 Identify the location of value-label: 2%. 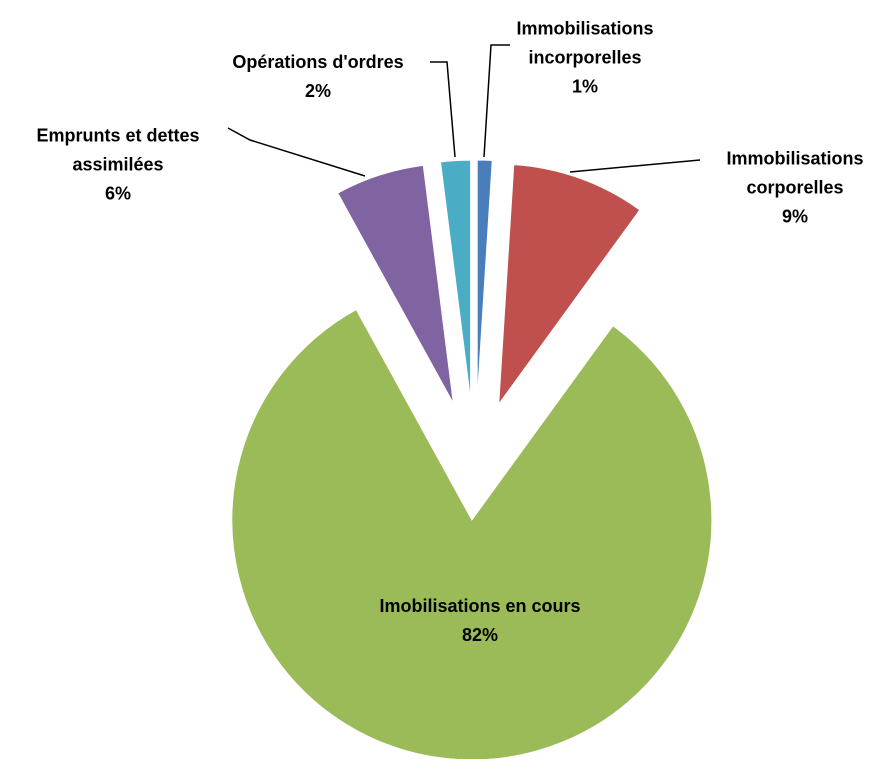
(317, 91).